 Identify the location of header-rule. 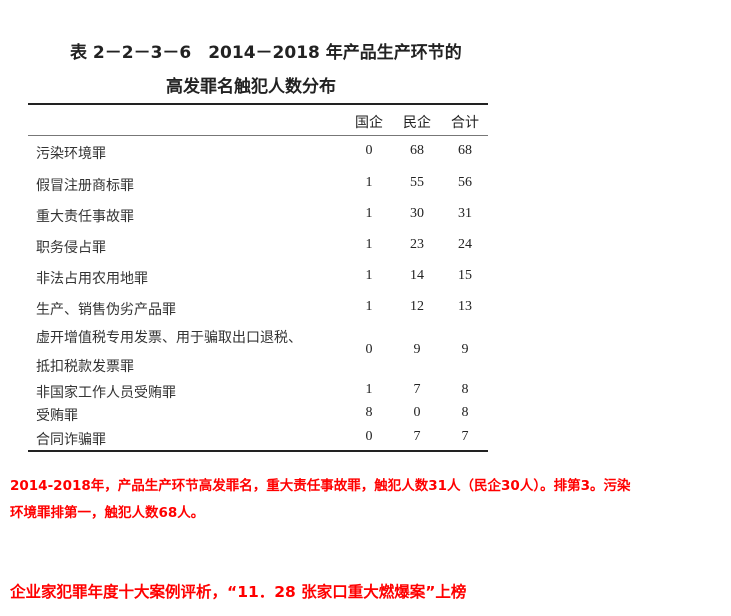
(258, 135).